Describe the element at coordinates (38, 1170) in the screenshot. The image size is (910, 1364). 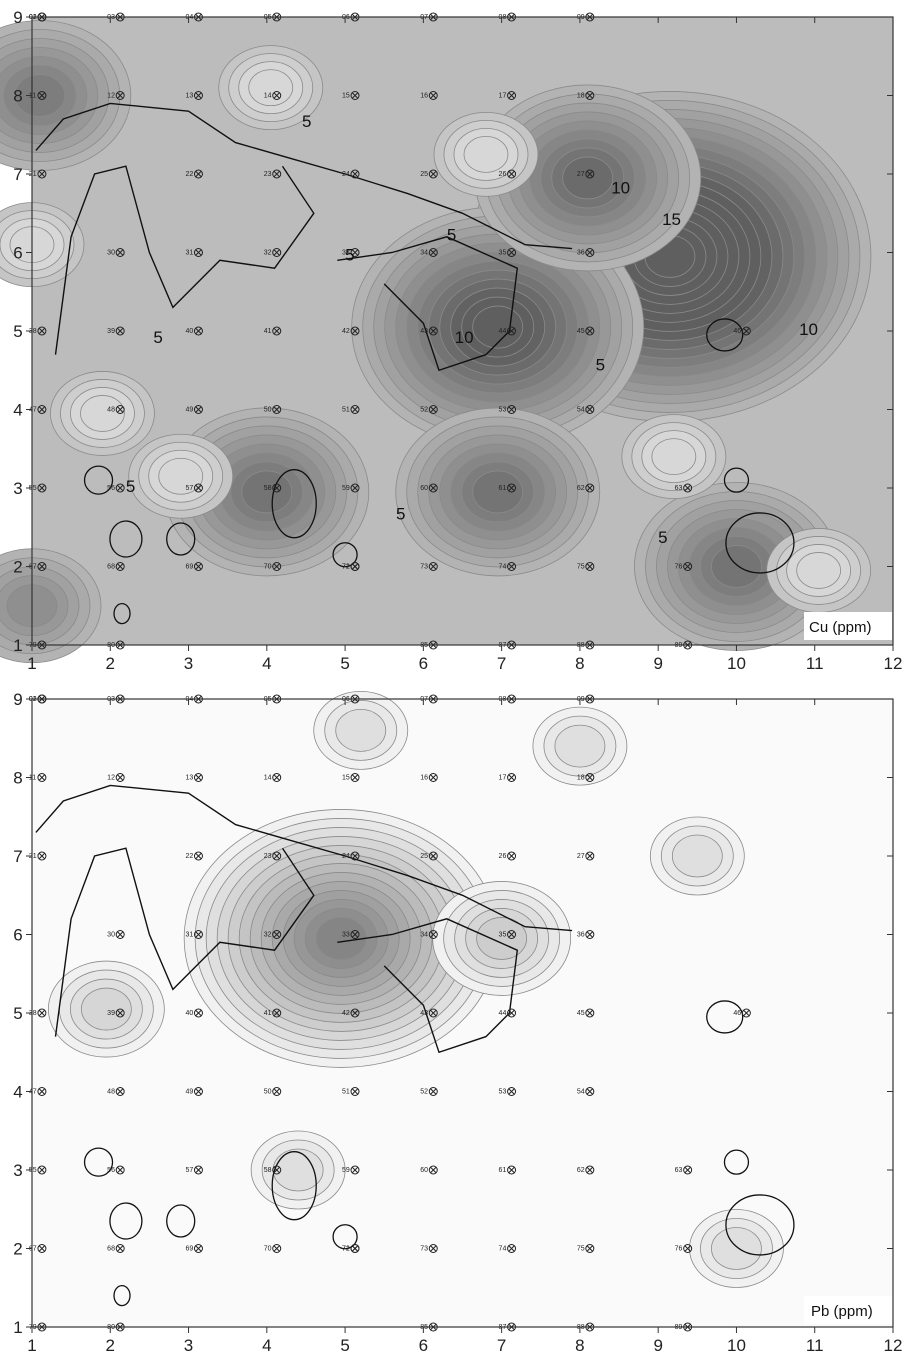
I see `sample-site: 55` at that location.